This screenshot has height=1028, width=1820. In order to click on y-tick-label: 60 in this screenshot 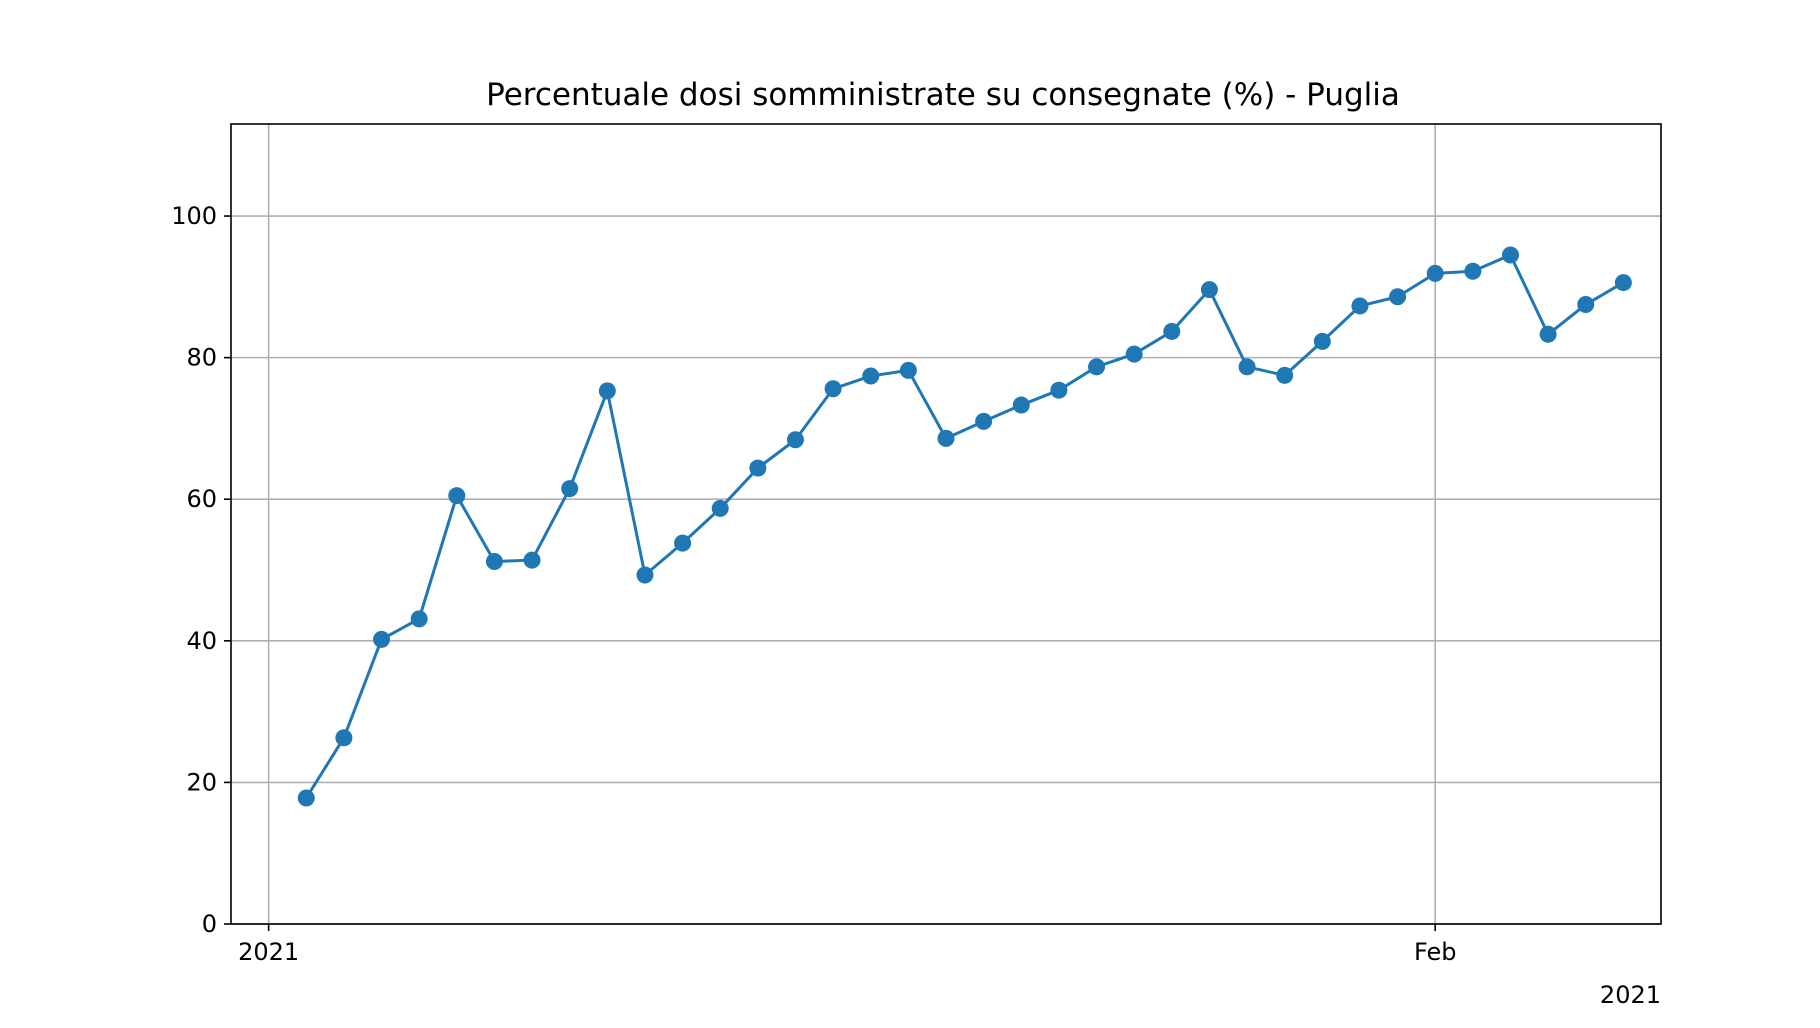, I will do `click(201, 499)`.